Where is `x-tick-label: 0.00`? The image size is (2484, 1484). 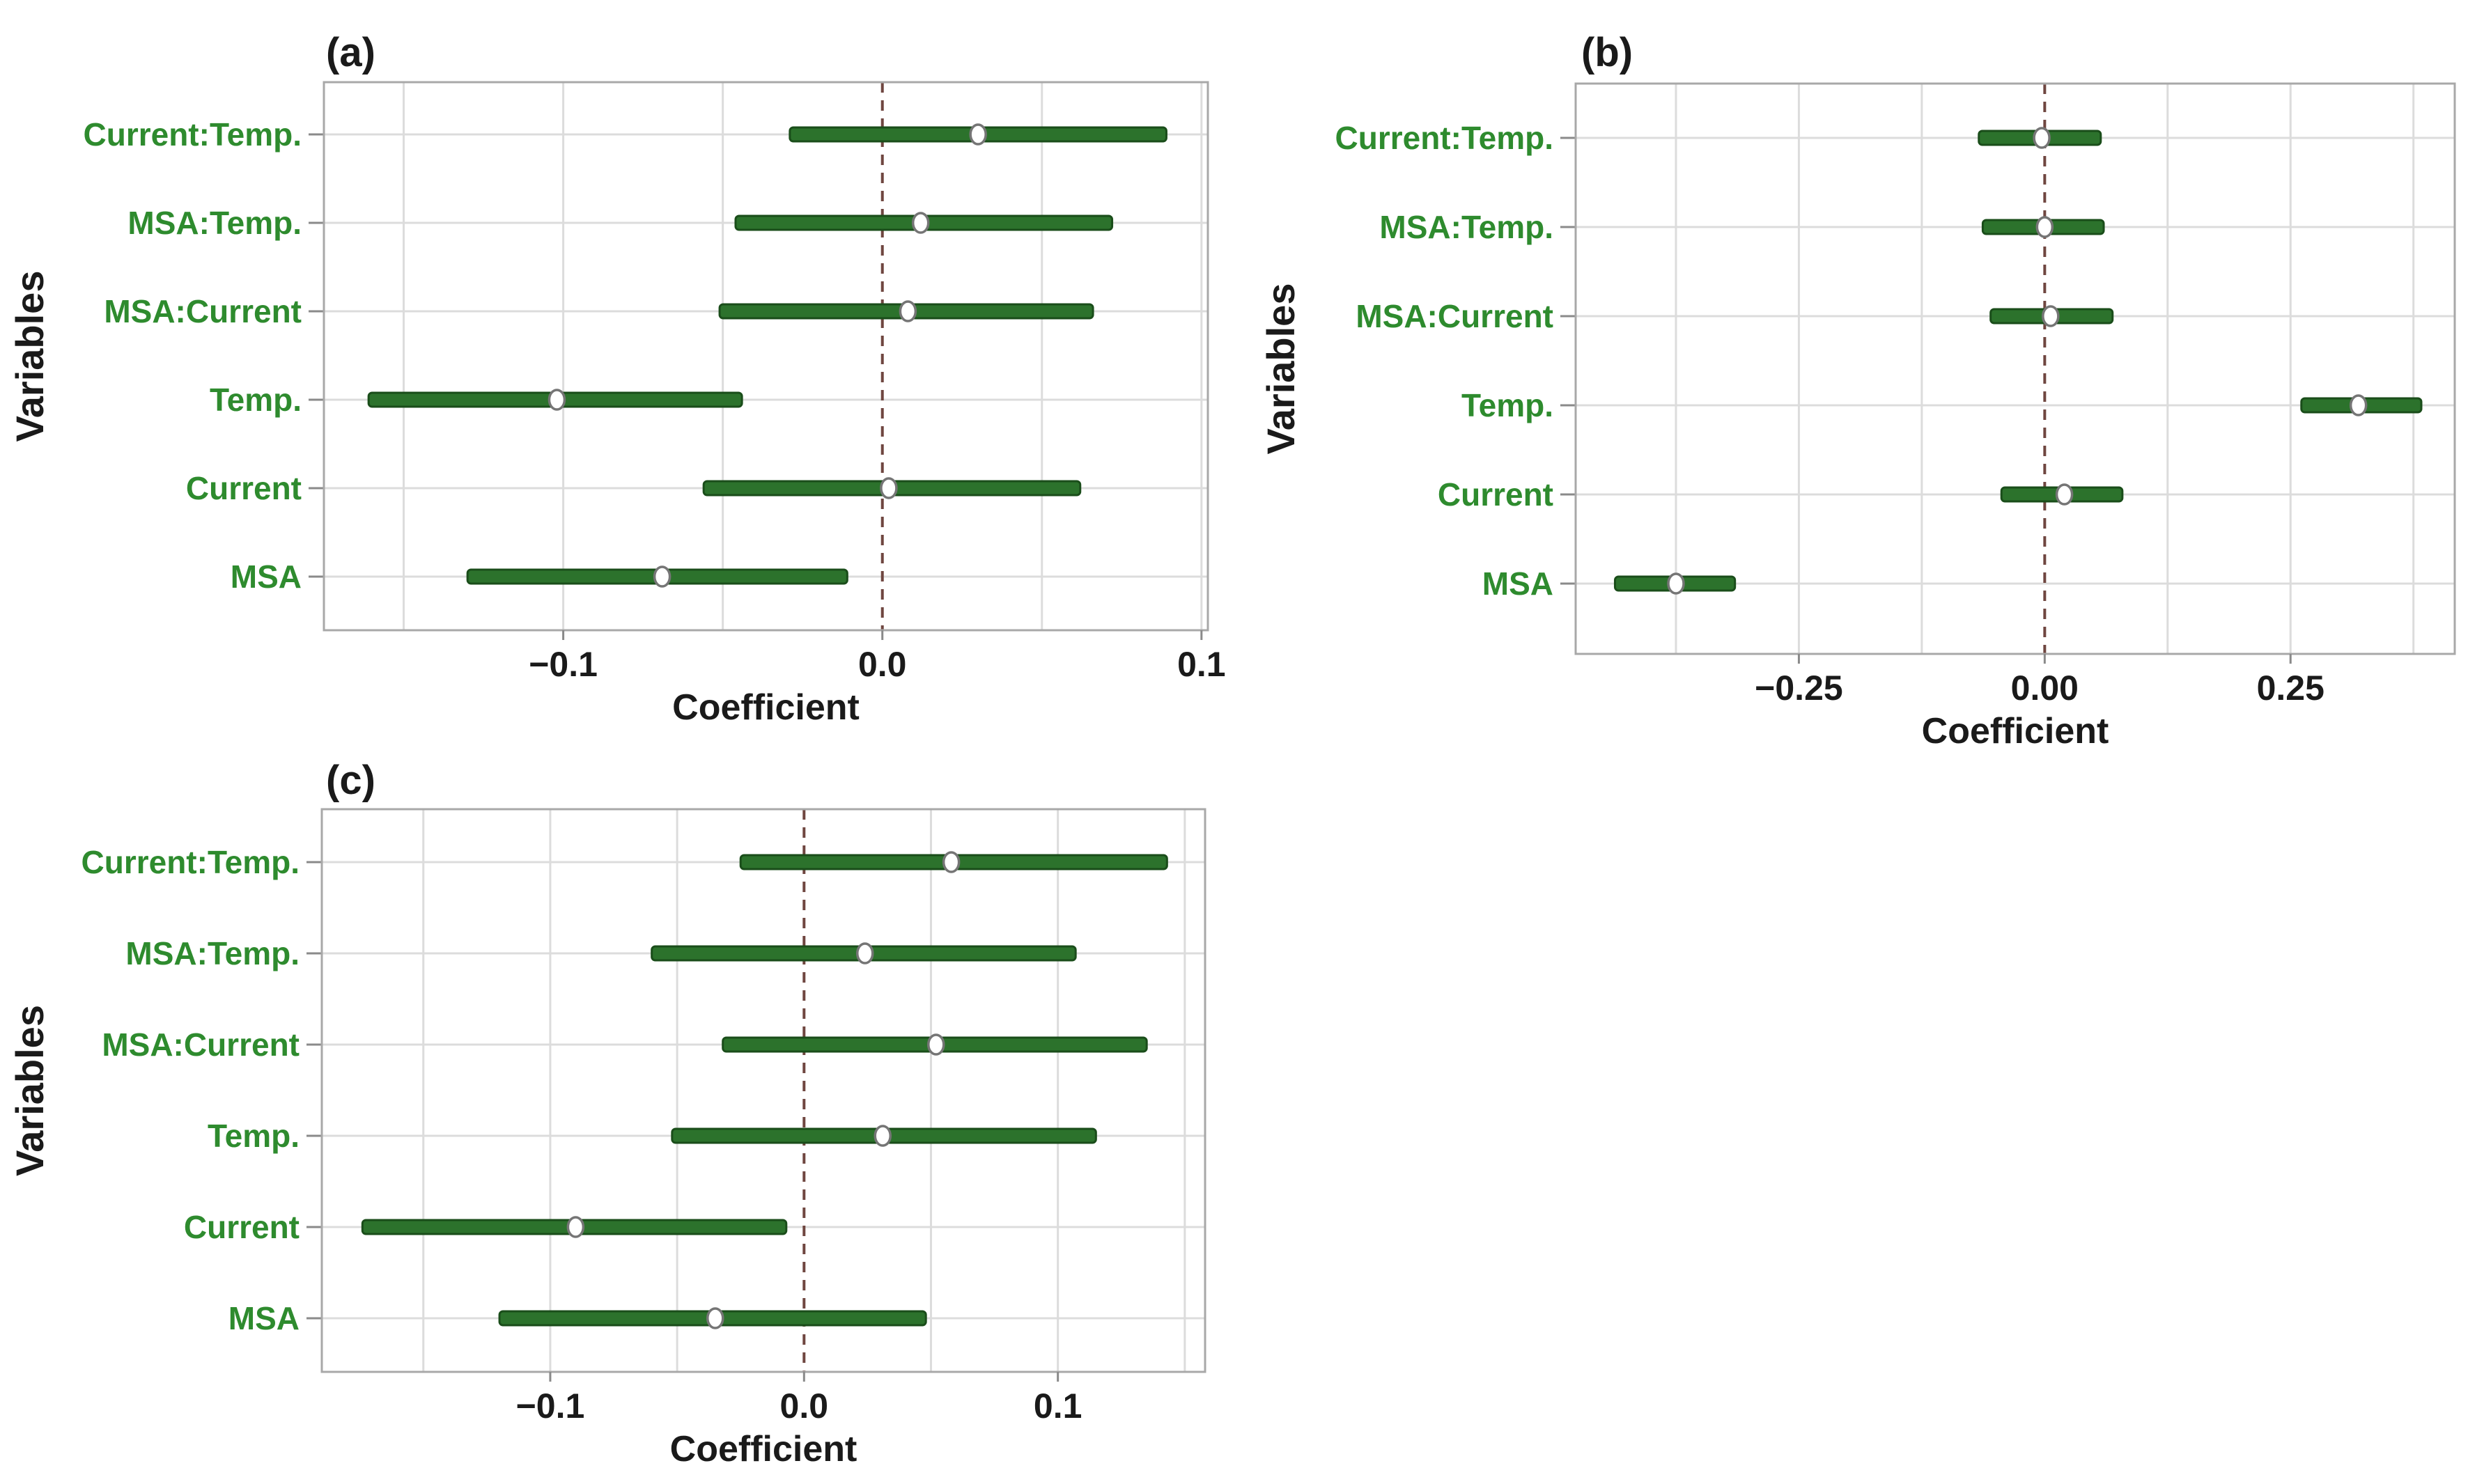 x-tick-label: 0.00 is located at coordinates (2045, 688).